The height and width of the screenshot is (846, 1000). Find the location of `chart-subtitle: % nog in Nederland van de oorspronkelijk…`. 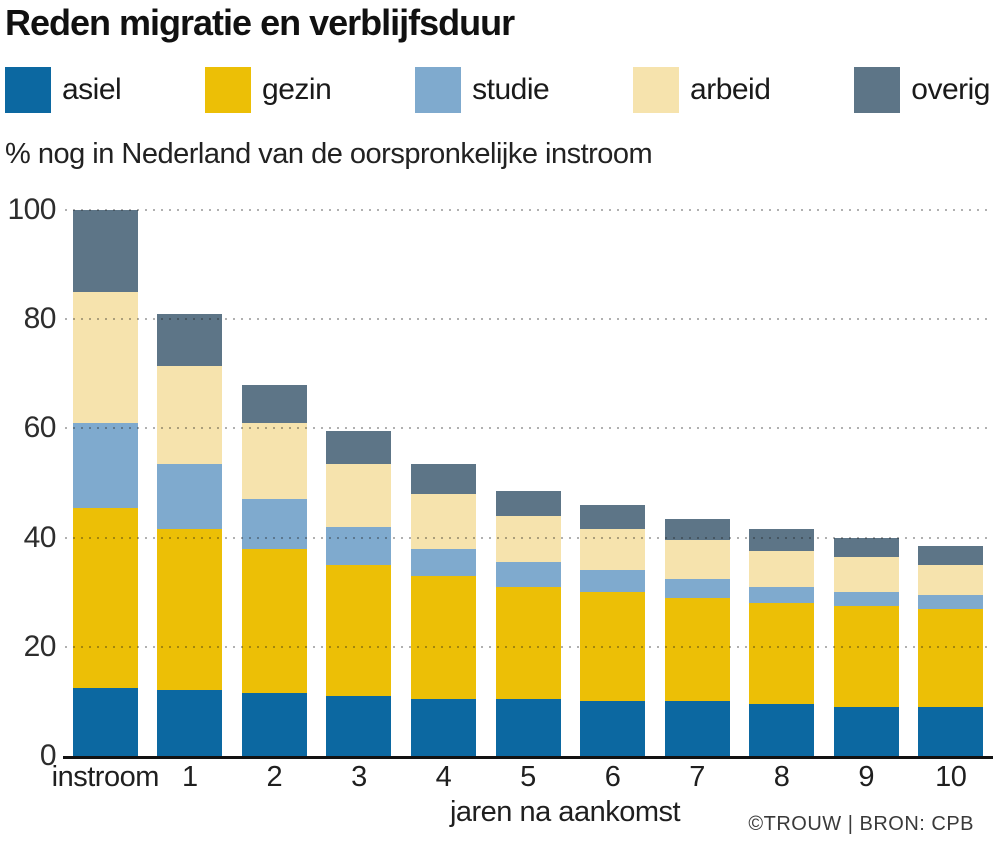

chart-subtitle: % nog in Nederland van de oorspronkelijk… is located at coordinates (329, 154).